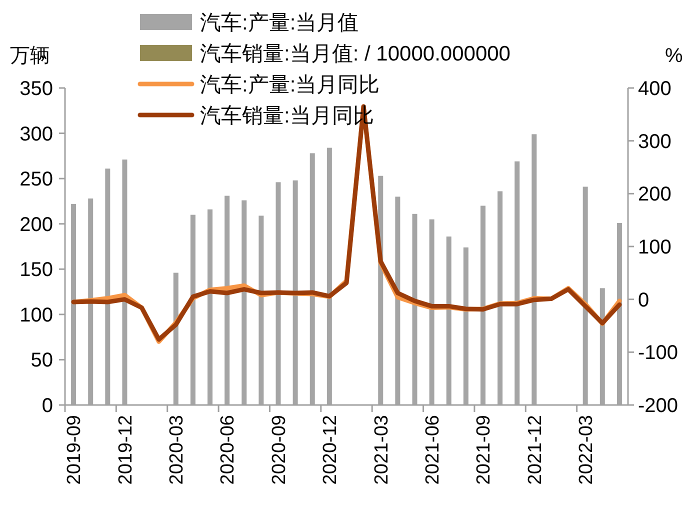 The width and height of the screenshot is (693, 512). What do you see at coordinates (644, 300) in the screenshot?
I see `y2-tick-label: 0` at bounding box center [644, 300].